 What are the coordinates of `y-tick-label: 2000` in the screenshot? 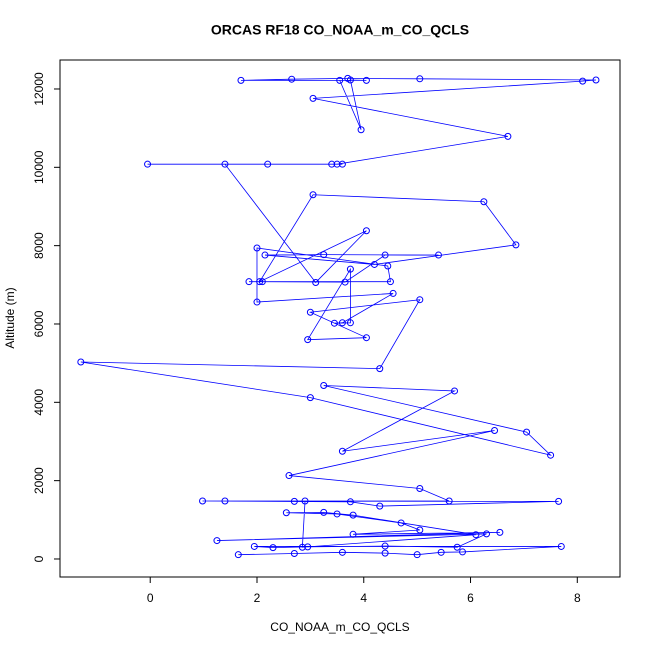 It's located at (39, 480).